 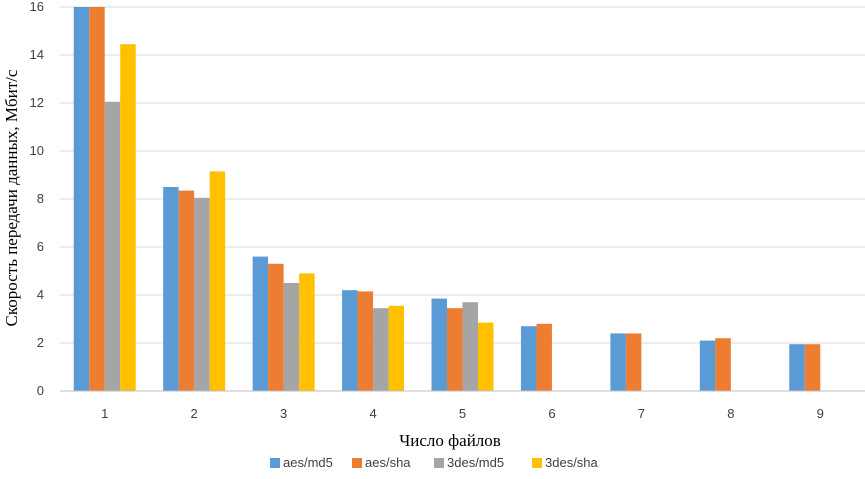 I want to click on y-tick-label: 10, so click(x=37, y=150).